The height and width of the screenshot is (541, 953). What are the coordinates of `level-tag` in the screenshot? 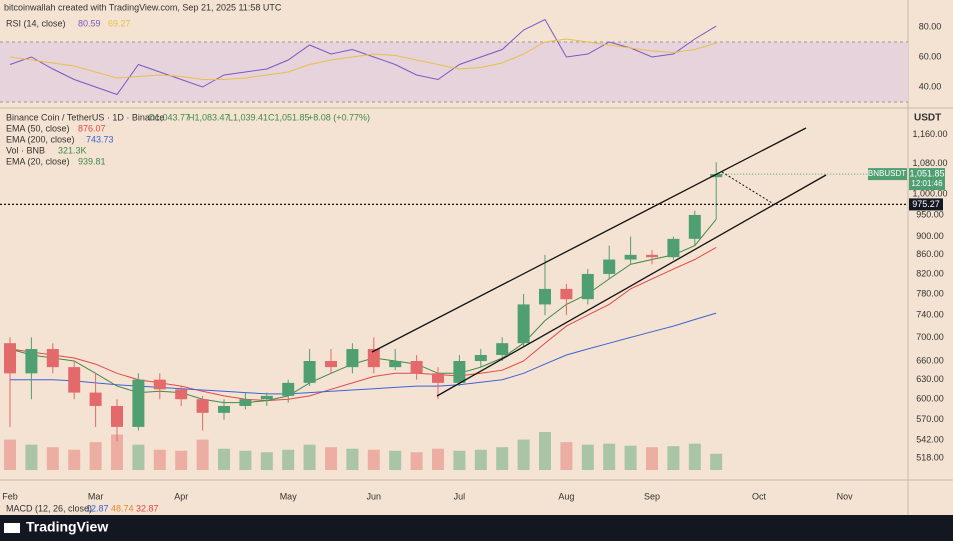 It's located at (926, 204).